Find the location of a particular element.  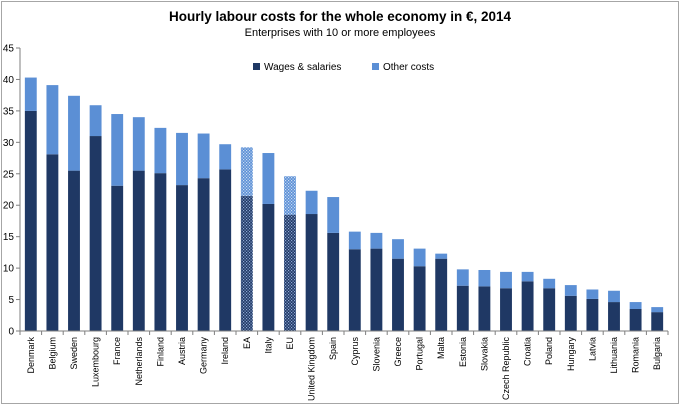

x-category-label: Czech Republic is located at coordinates (506, 369).